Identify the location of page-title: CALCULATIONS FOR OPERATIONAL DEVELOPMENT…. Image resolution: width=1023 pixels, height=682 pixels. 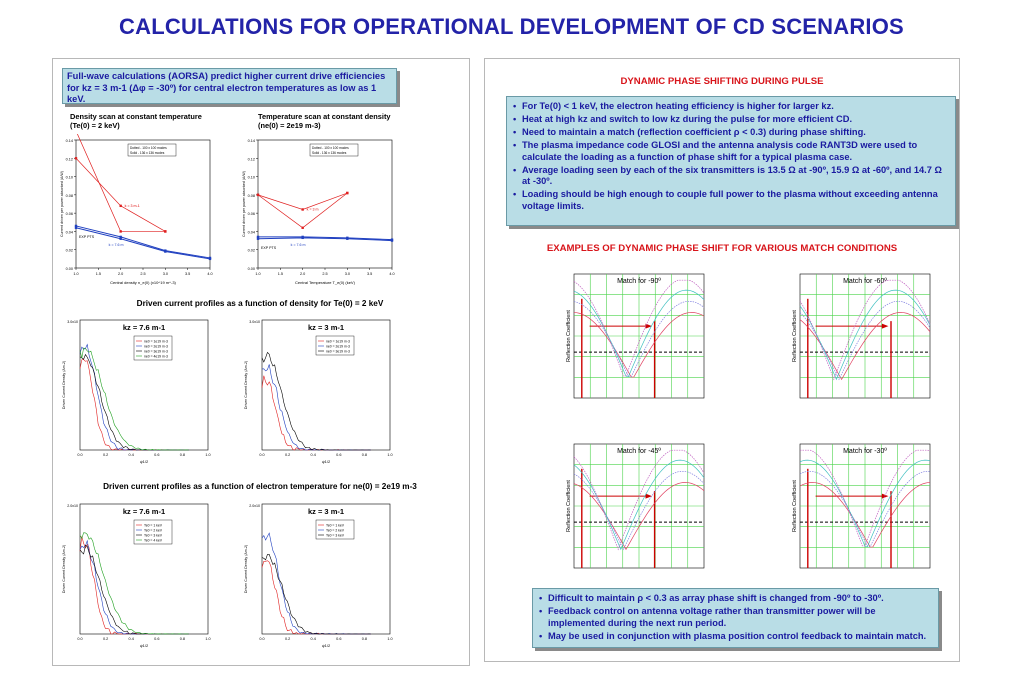
(511, 26).